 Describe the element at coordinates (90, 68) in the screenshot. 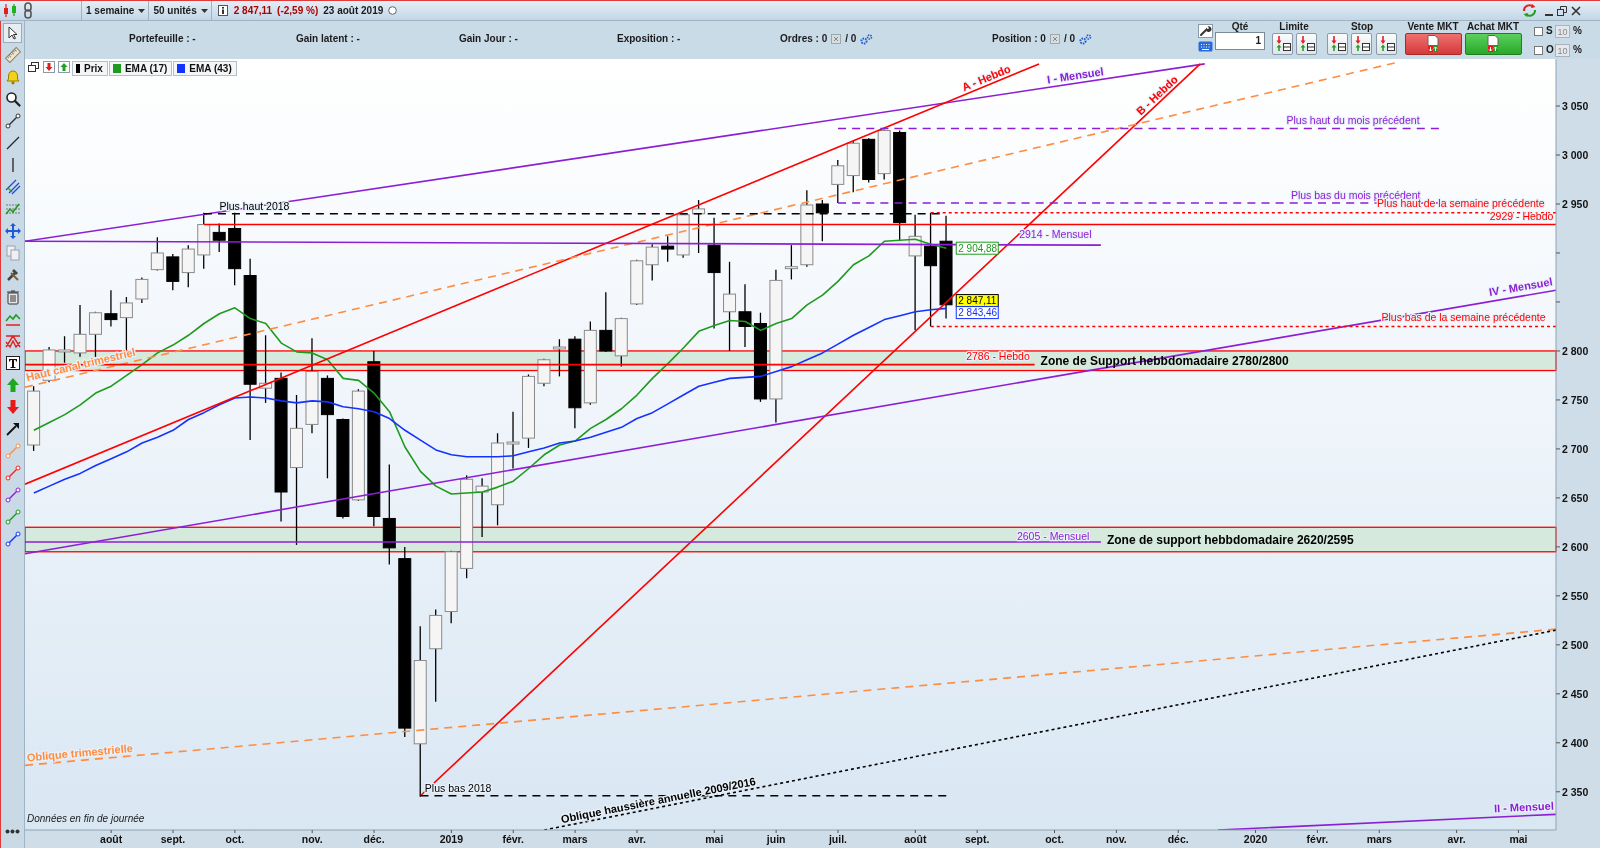

I see `legend-label: Prix` at that location.